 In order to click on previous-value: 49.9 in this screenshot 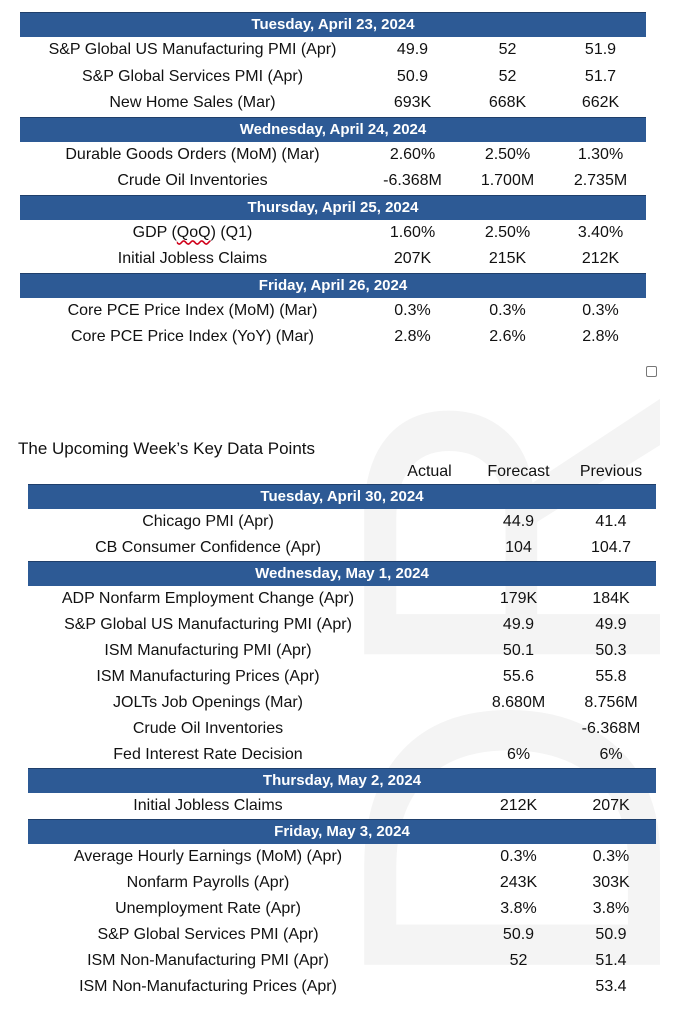, I will do `click(611, 624)`.